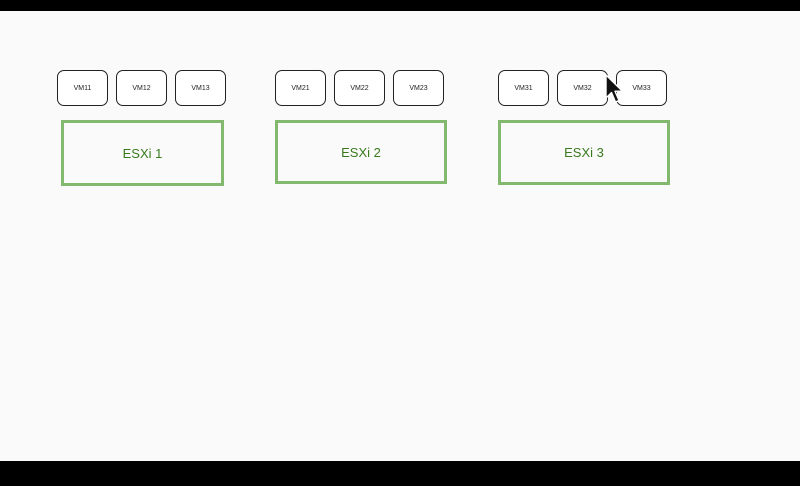 The image size is (800, 486). Describe the element at coordinates (641, 88) in the screenshot. I see `vm-box: VM33` at that location.